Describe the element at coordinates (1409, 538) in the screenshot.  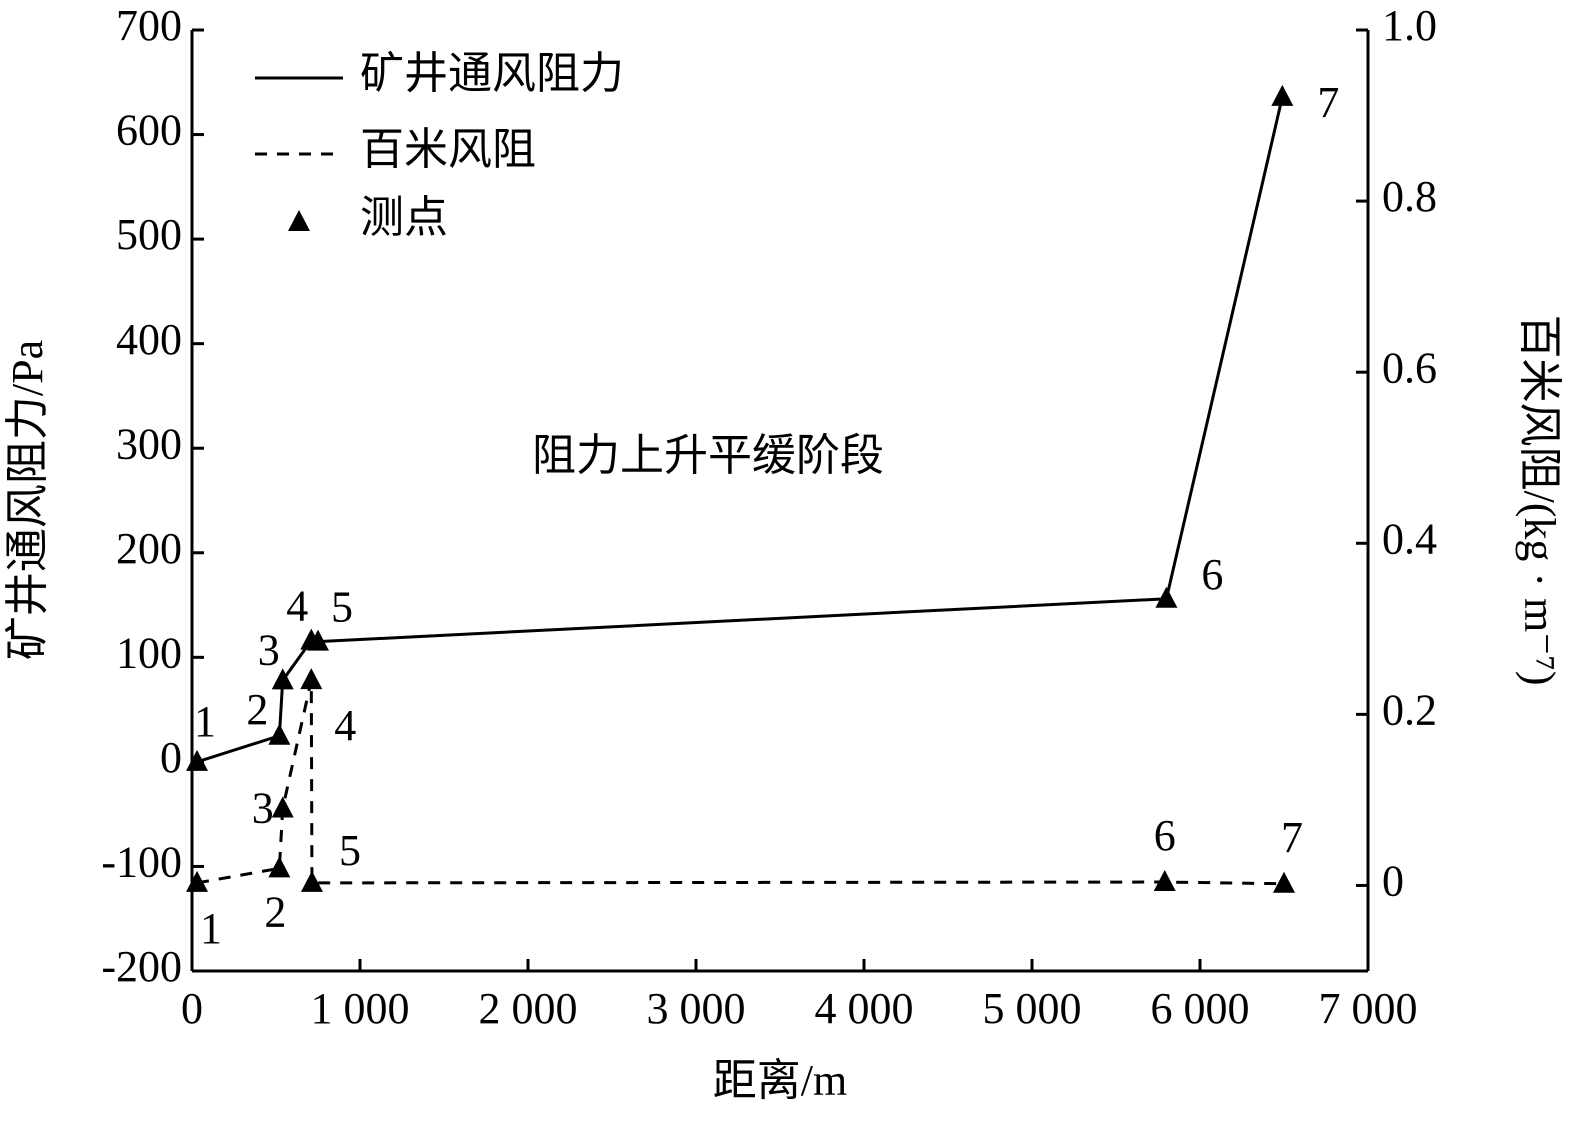
I see `y2-tick-label: 0.4` at that location.